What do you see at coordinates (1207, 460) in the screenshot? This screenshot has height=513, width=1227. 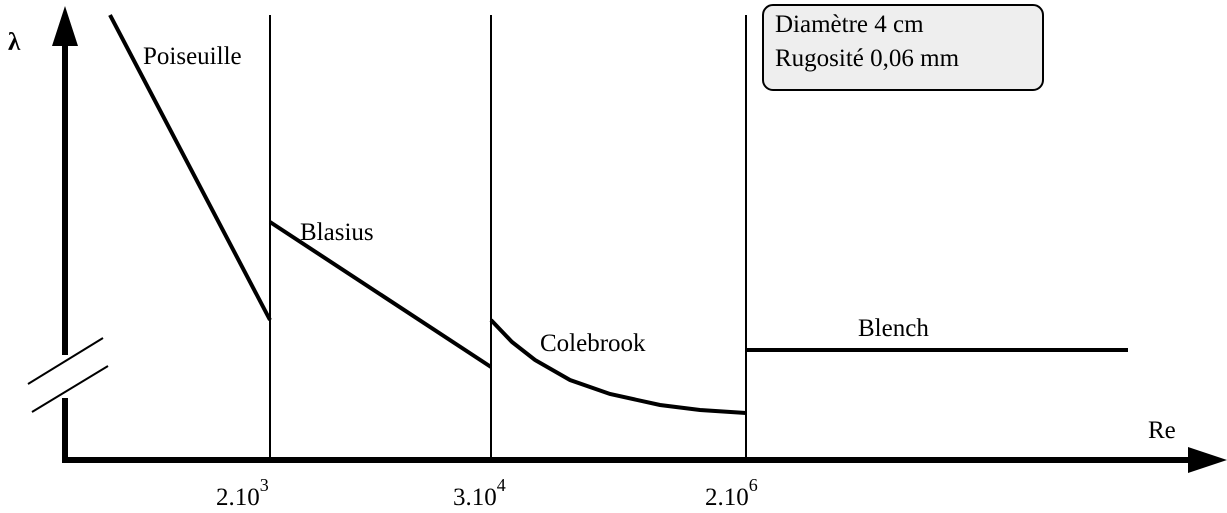 I see `x-arrow` at bounding box center [1207, 460].